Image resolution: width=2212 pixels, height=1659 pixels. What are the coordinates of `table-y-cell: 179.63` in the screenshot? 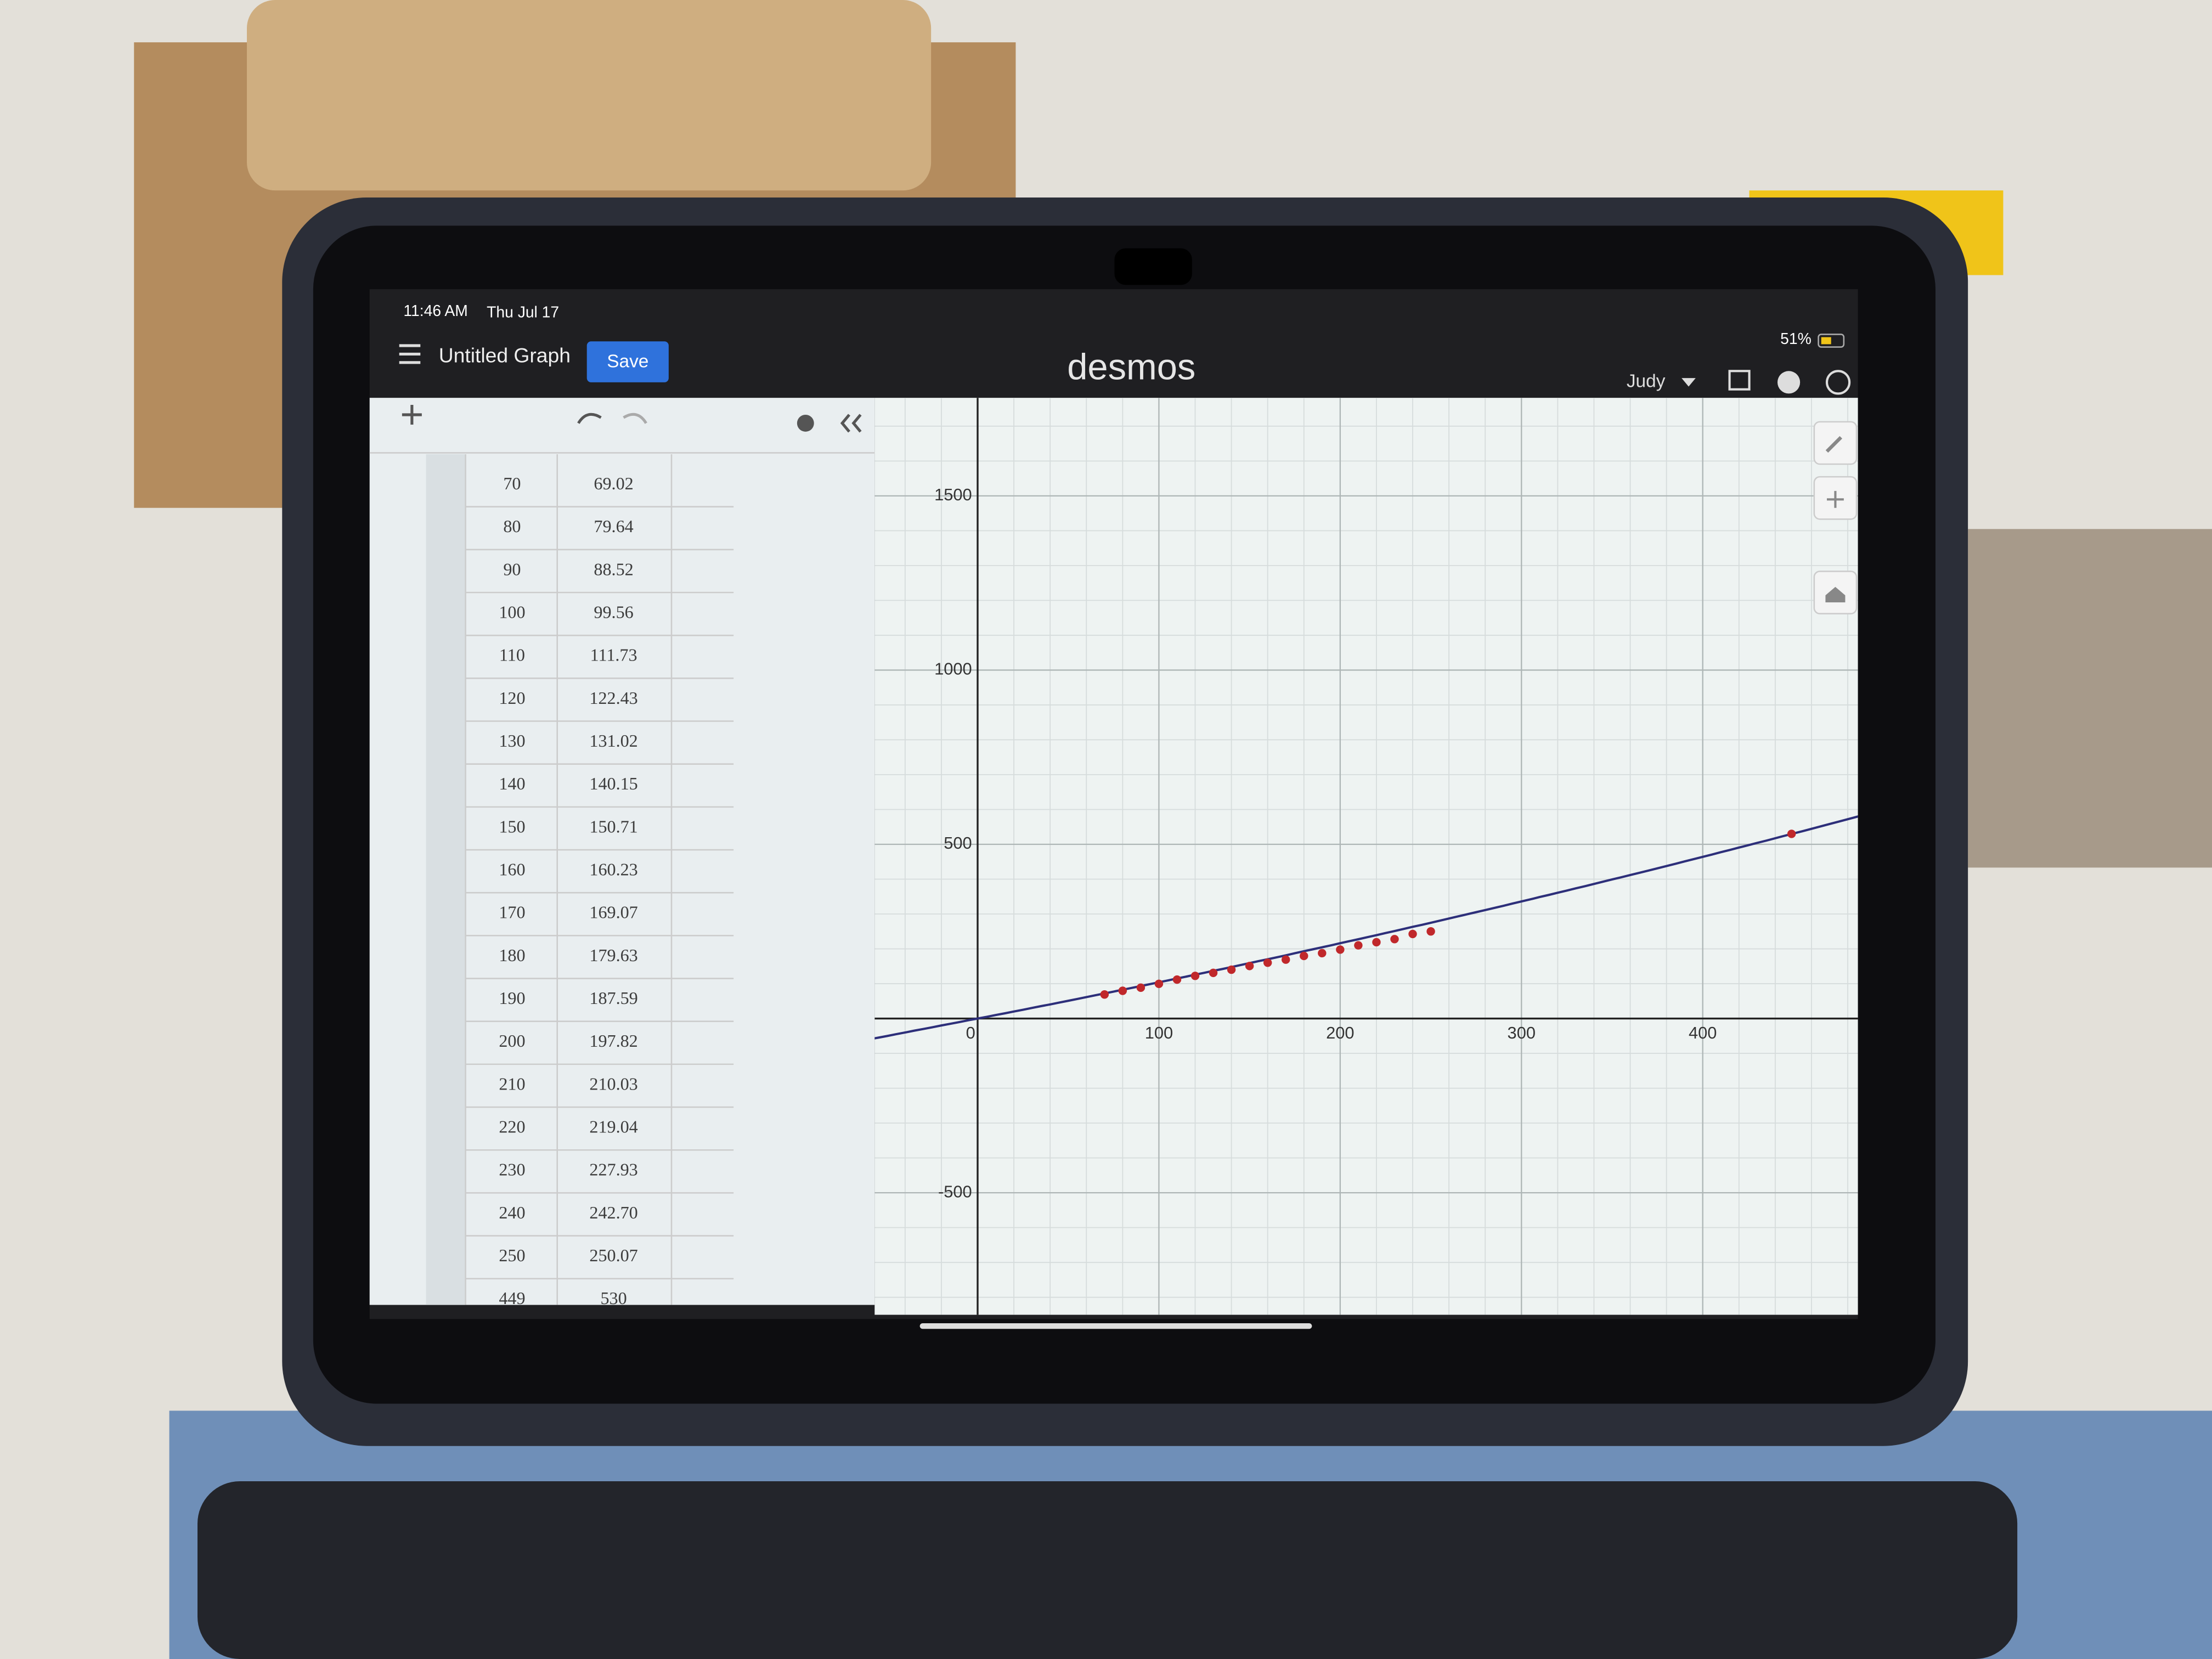 It's located at (613, 955).